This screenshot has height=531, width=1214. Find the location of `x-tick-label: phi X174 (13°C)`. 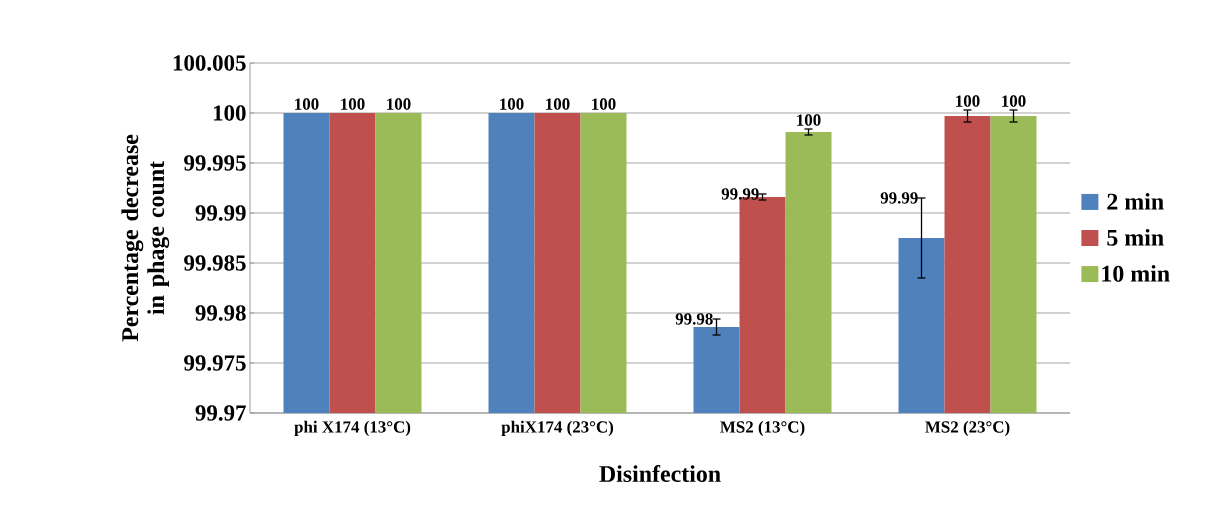

x-tick-label: phi X174 (13°C) is located at coordinates (352, 428).